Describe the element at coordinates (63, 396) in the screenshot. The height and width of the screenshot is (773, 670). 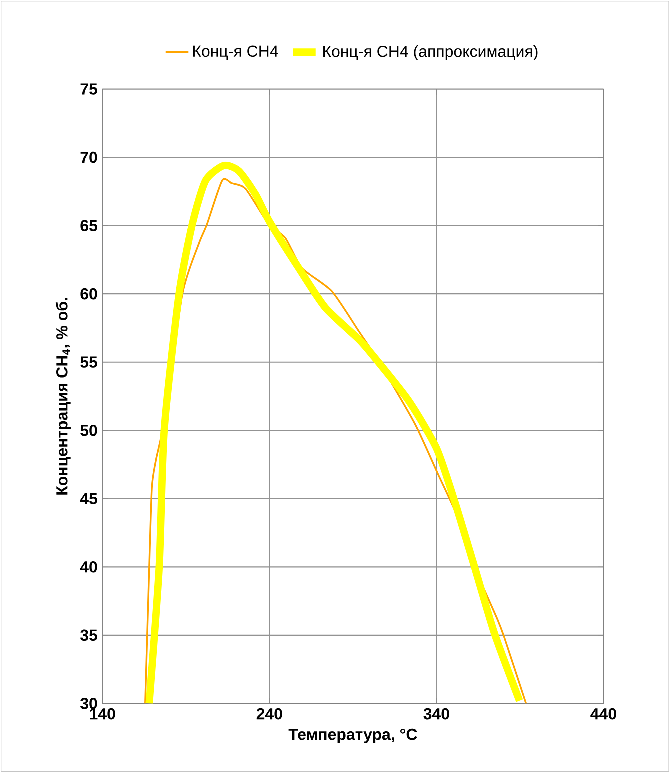
I see `y-axis-title: Концентрация CH$_{4}$, % об.` at that location.